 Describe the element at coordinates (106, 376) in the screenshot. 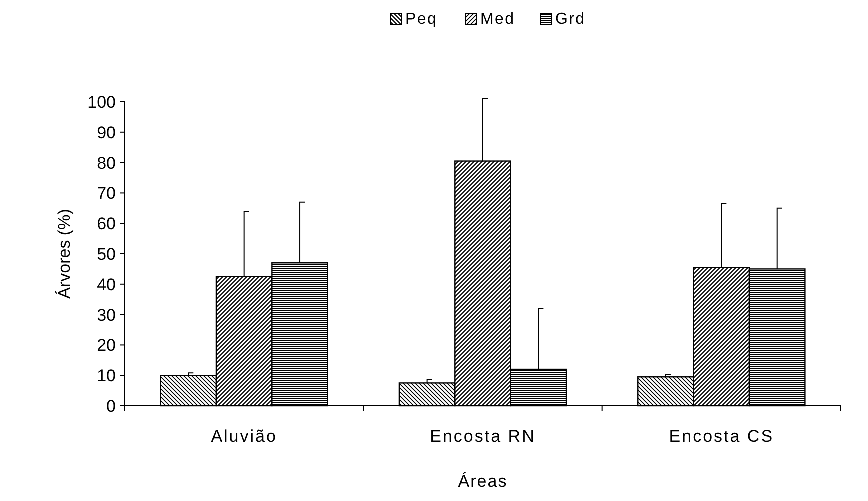

I see `y-tick-label: 10` at that location.